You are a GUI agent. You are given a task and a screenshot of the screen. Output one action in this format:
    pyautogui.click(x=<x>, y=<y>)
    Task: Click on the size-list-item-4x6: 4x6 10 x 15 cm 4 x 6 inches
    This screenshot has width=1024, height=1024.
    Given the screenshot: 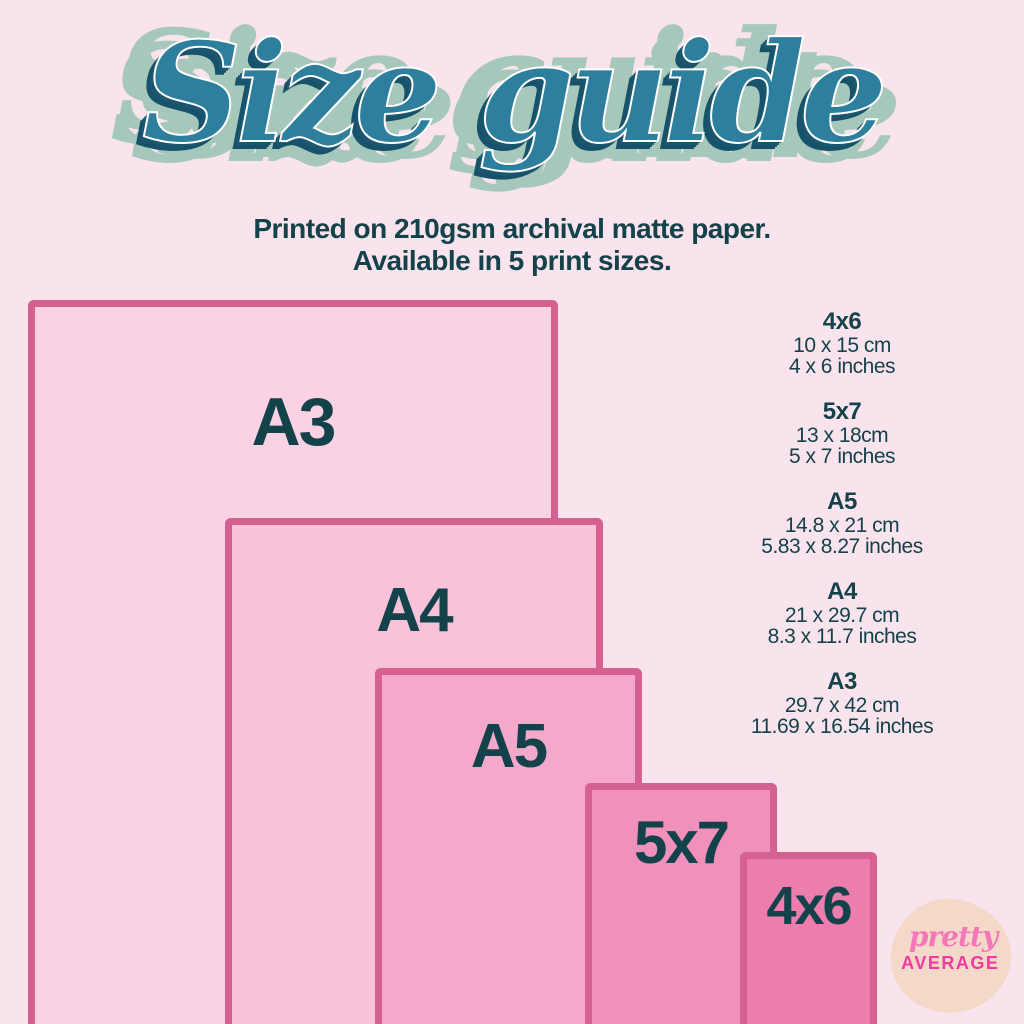 What is the action you would take?
    pyautogui.click(x=842, y=342)
    